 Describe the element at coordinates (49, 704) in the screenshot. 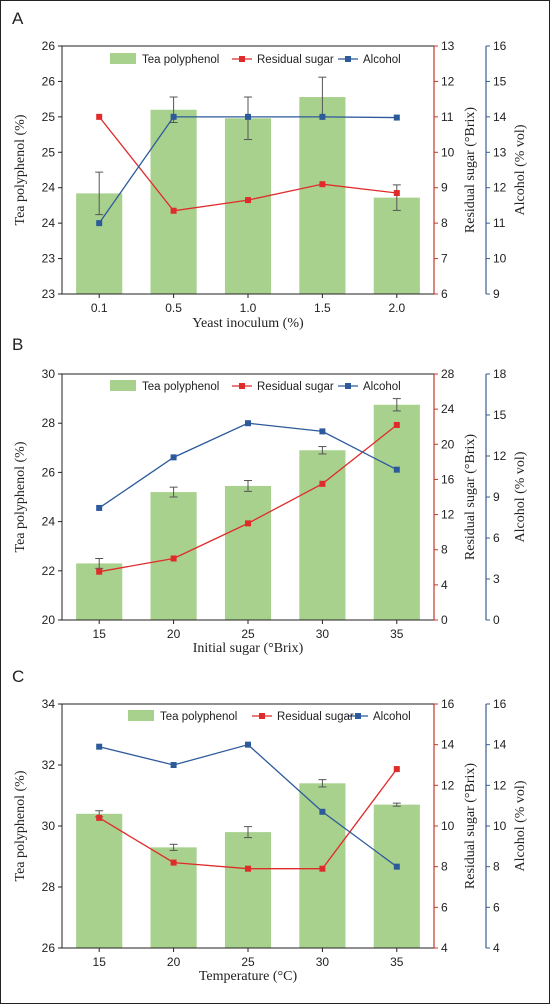

I see `y-tick-label: 34` at that location.